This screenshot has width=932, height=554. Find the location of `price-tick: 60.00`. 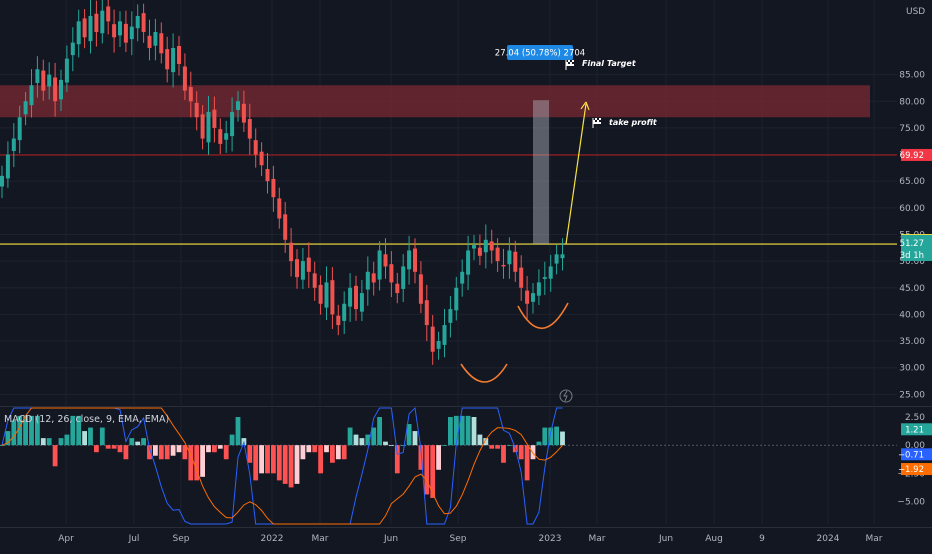

price-tick: 60.00 is located at coordinates (912, 209).